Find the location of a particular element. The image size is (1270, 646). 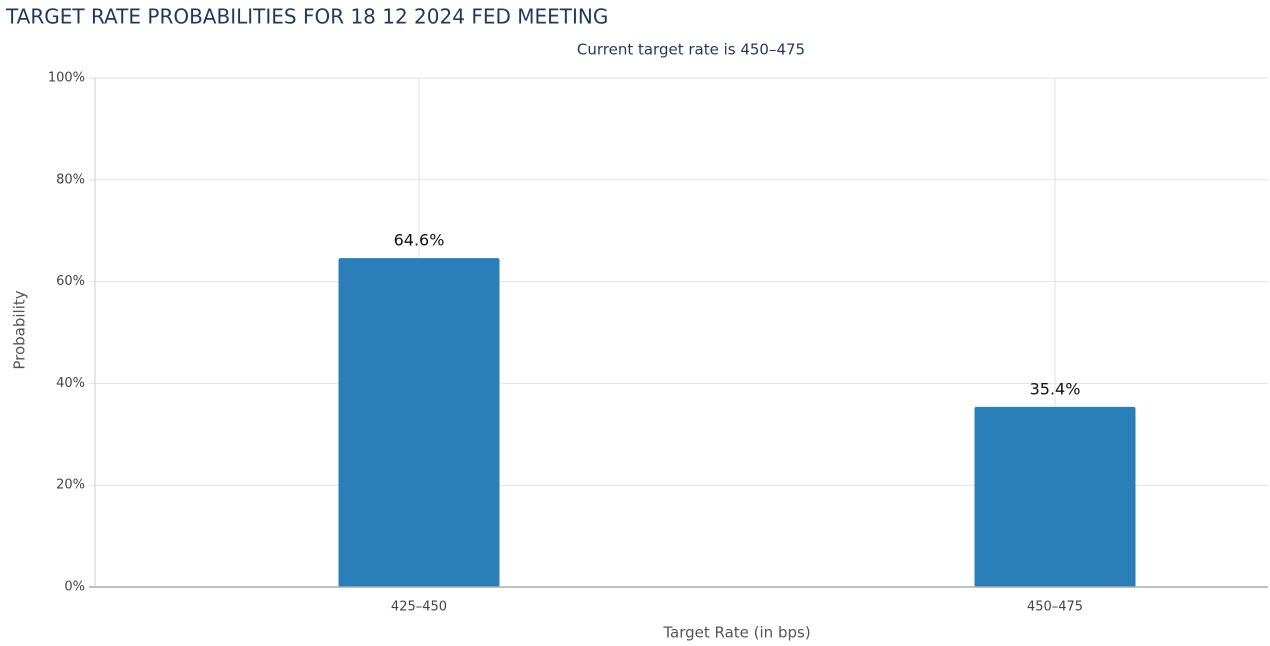

y-tick-label: 0% is located at coordinates (74, 587).